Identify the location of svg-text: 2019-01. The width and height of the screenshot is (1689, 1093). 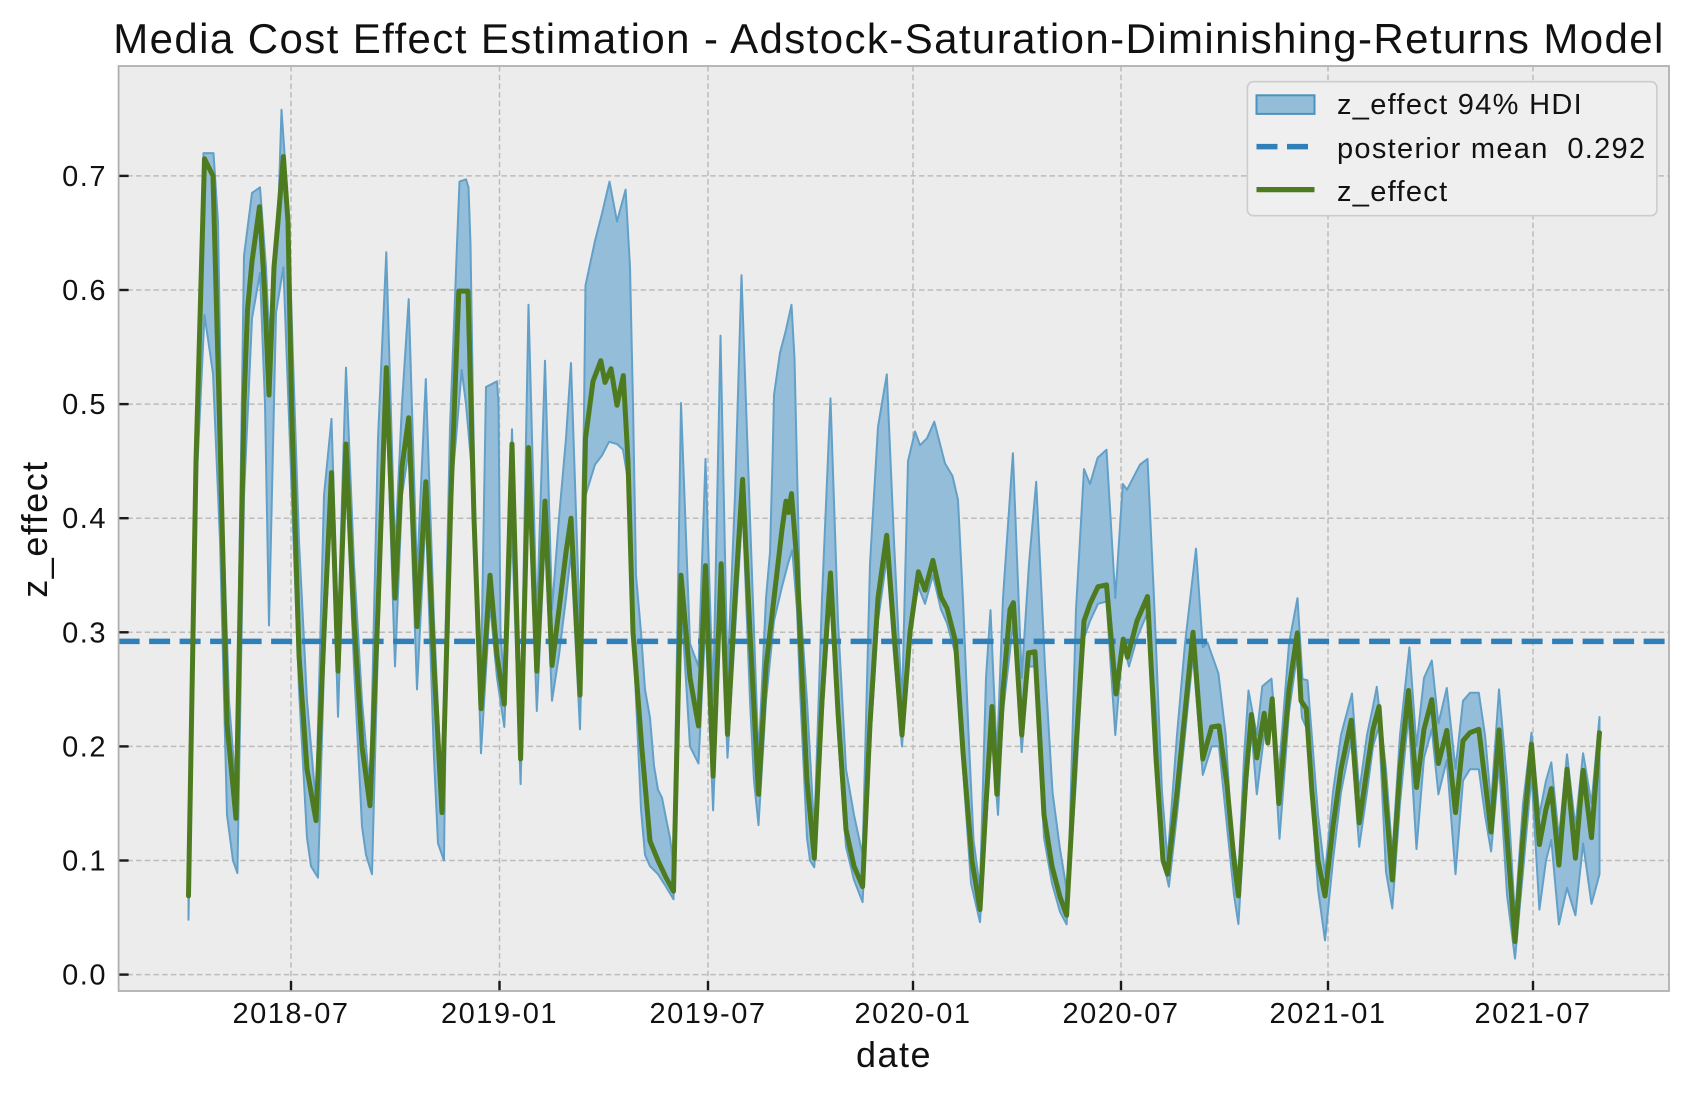
(499, 1014).